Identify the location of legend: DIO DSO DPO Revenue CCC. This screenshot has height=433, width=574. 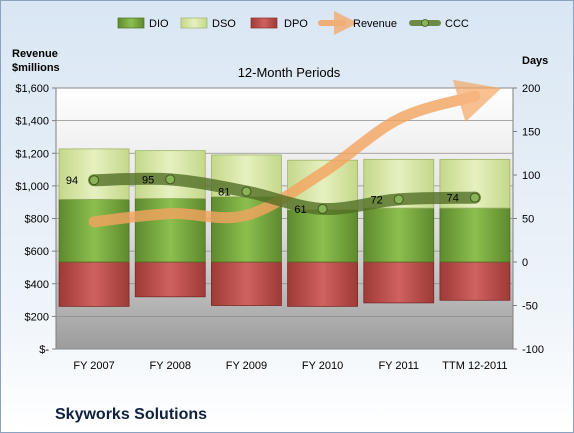
(293, 23).